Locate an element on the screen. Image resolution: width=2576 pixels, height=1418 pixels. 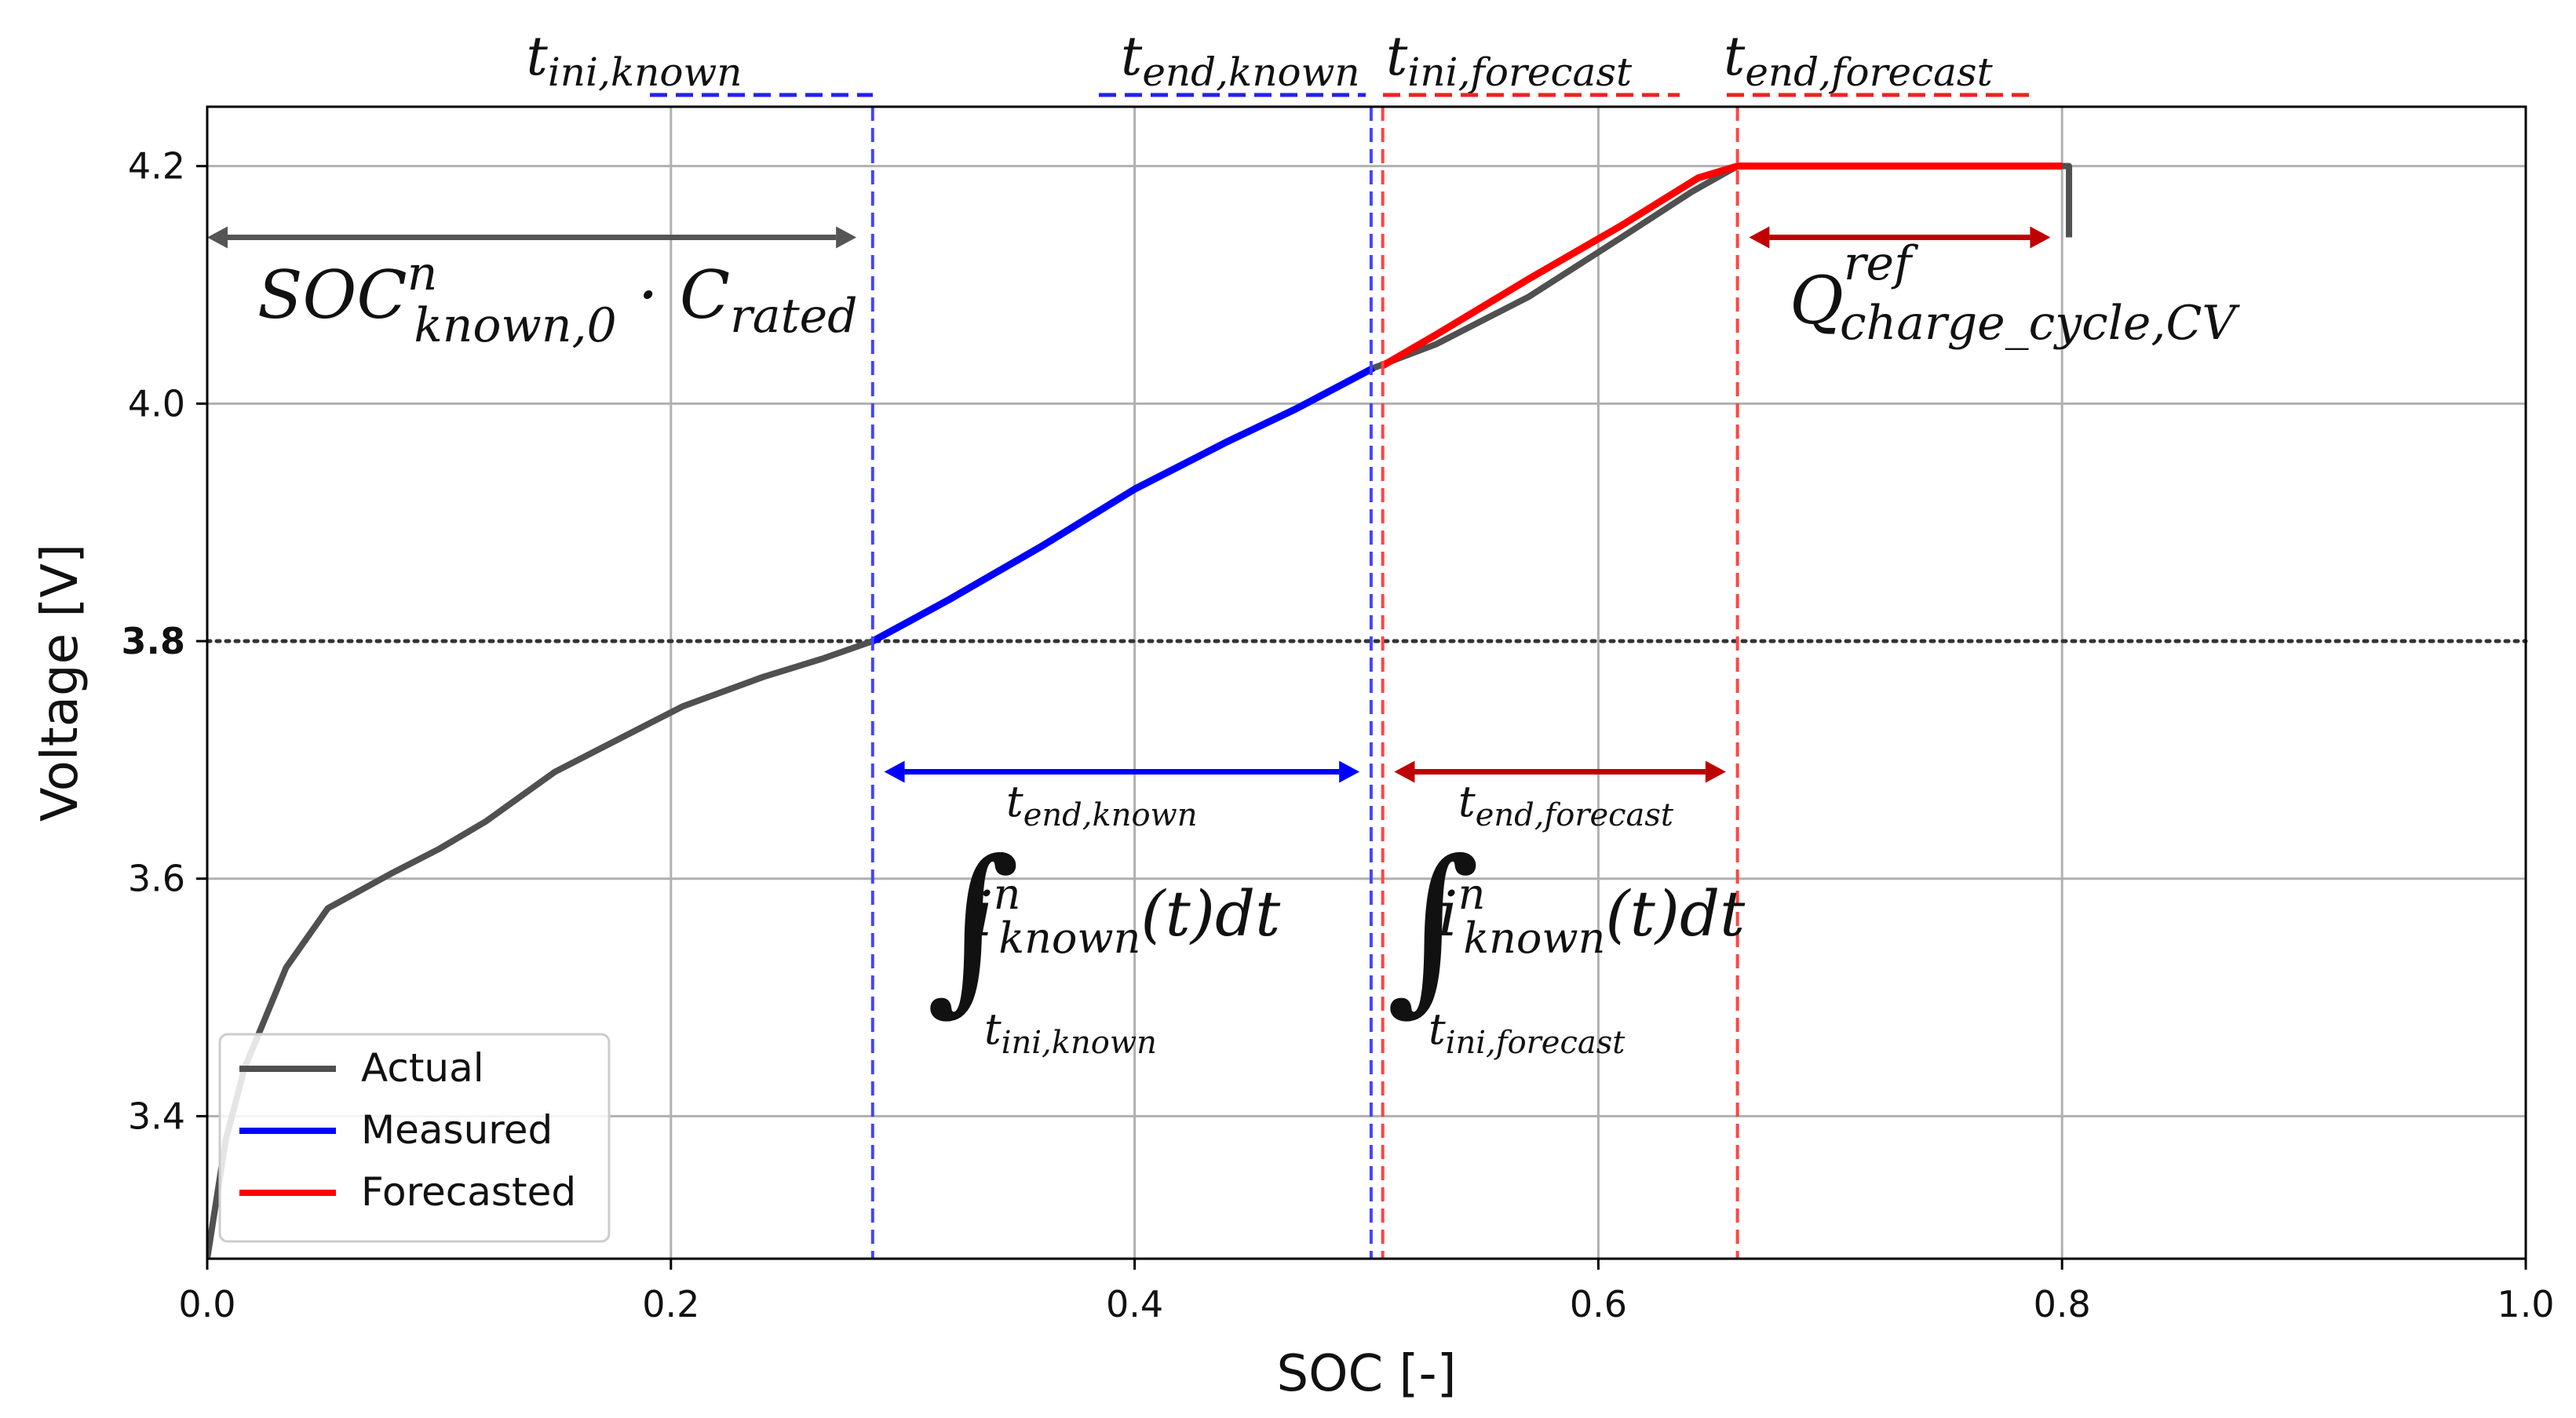
integral-symbol-known: ∫ is located at coordinates (973, 927).